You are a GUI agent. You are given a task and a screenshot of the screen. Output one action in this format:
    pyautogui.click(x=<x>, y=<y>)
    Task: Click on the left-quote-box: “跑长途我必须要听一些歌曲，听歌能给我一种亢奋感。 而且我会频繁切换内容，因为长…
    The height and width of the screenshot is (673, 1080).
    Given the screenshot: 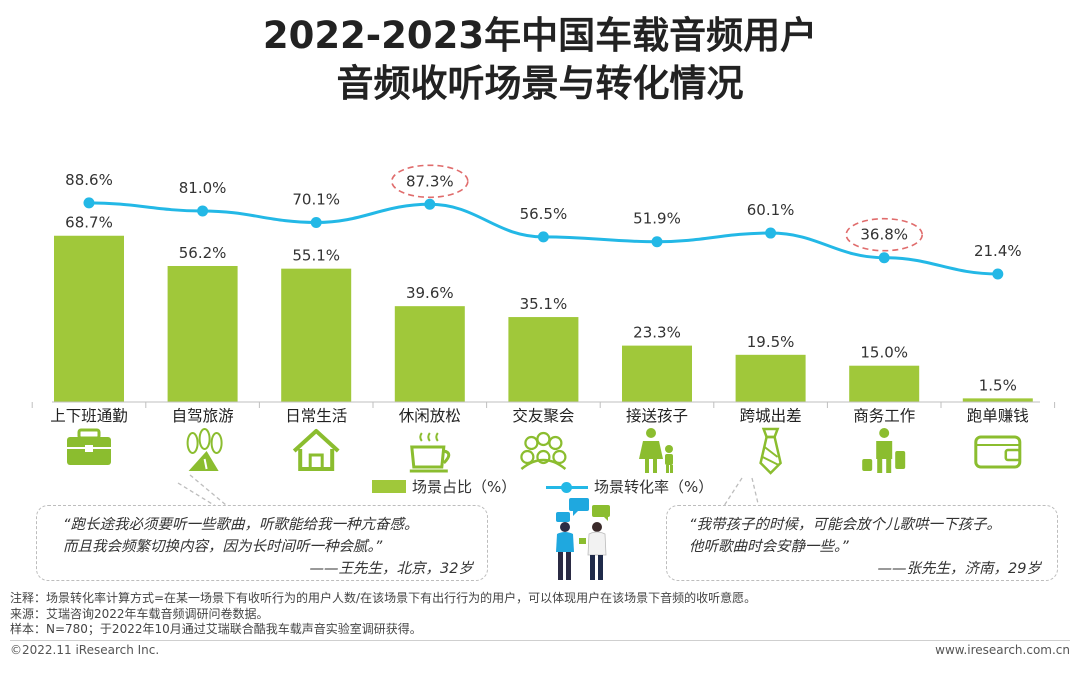 What is the action you would take?
    pyautogui.click(x=262, y=543)
    